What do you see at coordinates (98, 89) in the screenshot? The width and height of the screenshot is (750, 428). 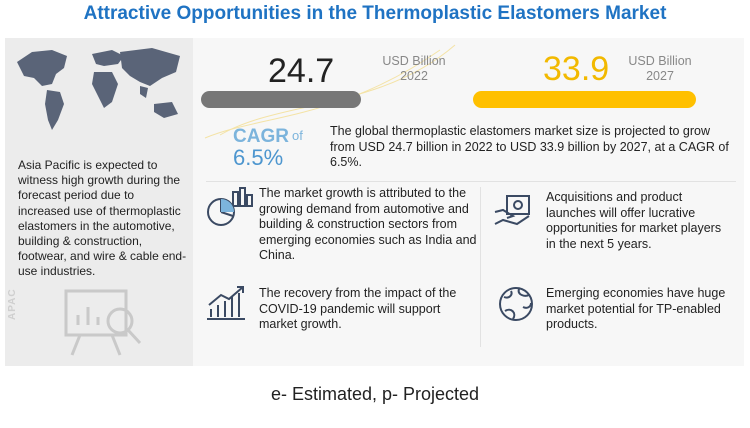 I see `world-map-icon` at bounding box center [98, 89].